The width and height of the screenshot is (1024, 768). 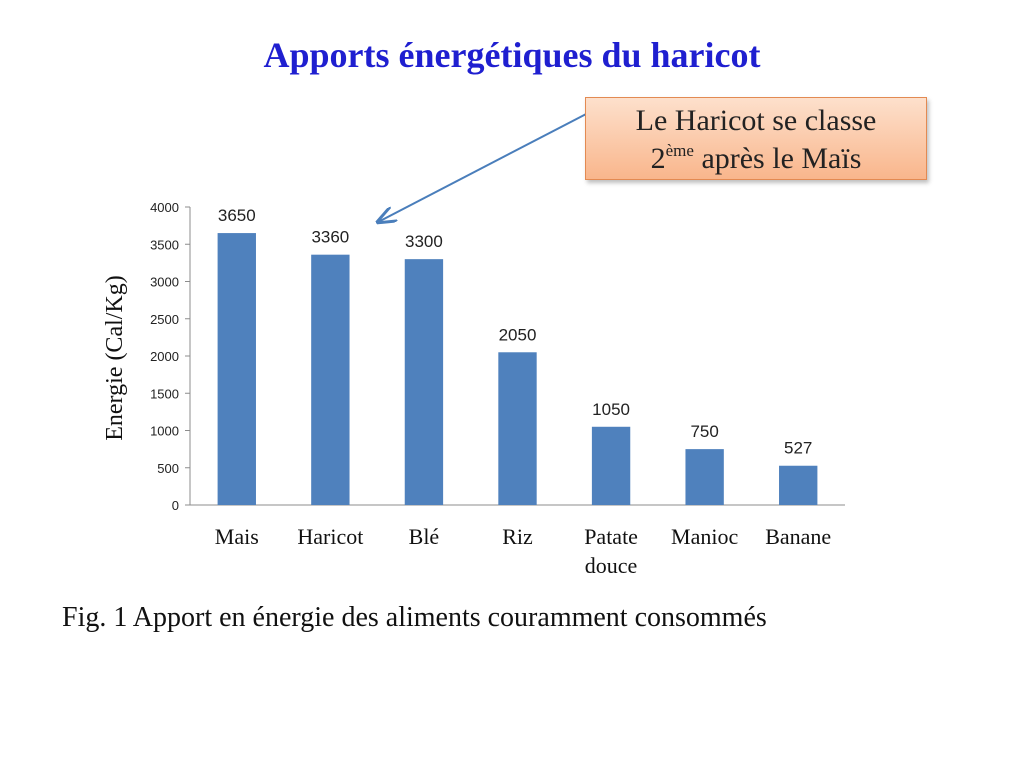 I want to click on x-tick-label: Haricot, so click(x=330, y=536).